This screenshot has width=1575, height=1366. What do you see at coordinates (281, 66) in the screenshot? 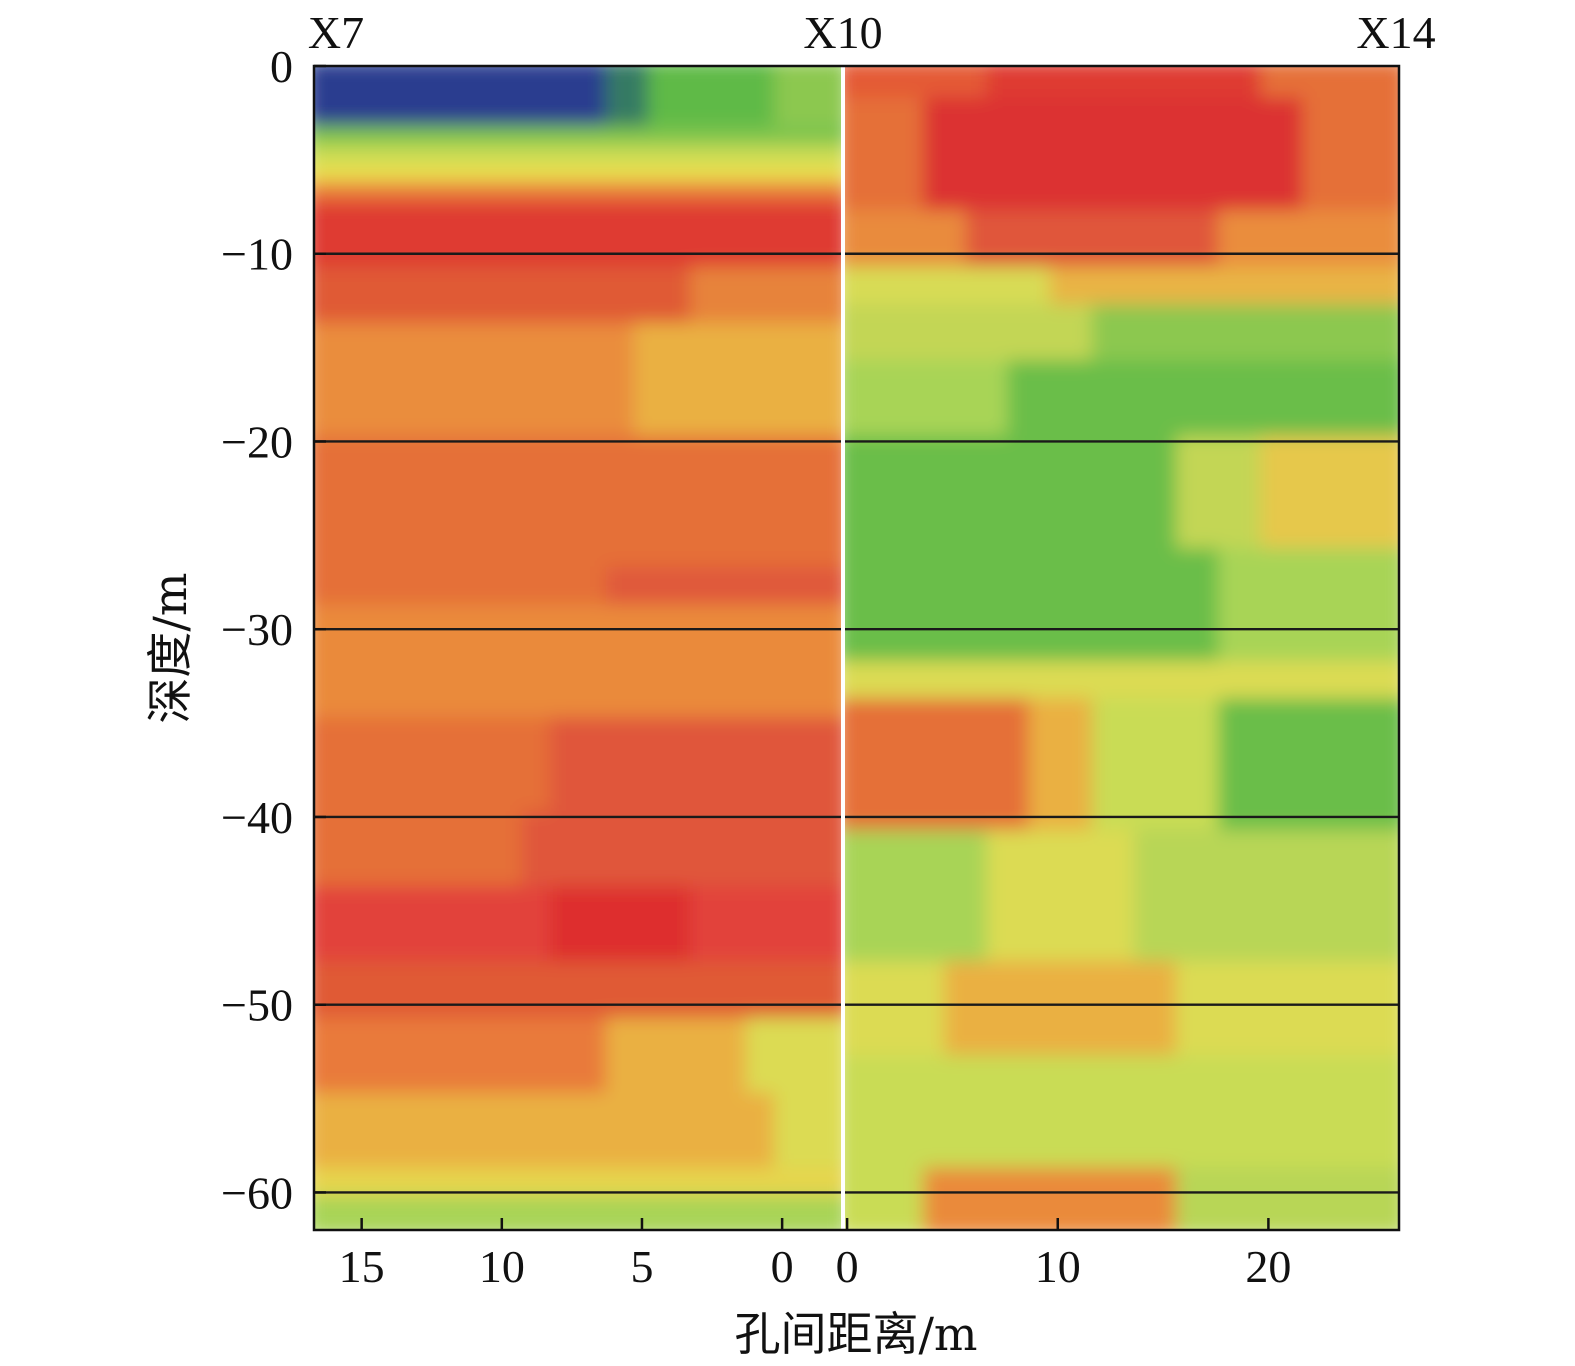
I see `y-tick-label-0: 0` at bounding box center [281, 66].